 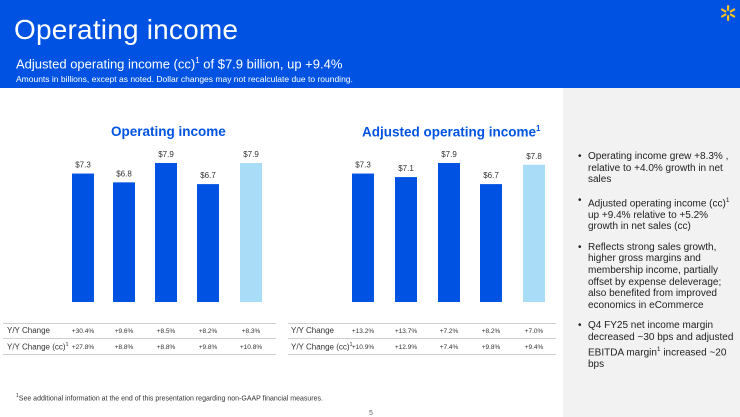 What do you see at coordinates (534, 156) in the screenshot?
I see `bar-value-label: $7.8` at bounding box center [534, 156].